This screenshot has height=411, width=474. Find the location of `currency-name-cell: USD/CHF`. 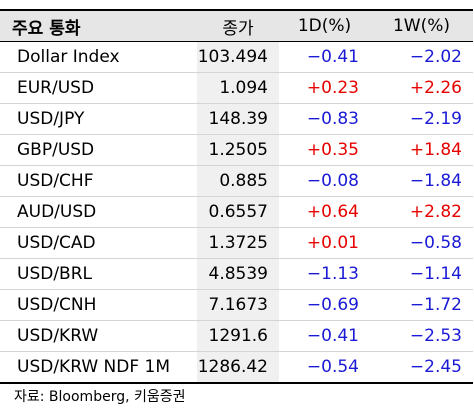

currency-name-cell: USD/CHF is located at coordinates (98, 181).